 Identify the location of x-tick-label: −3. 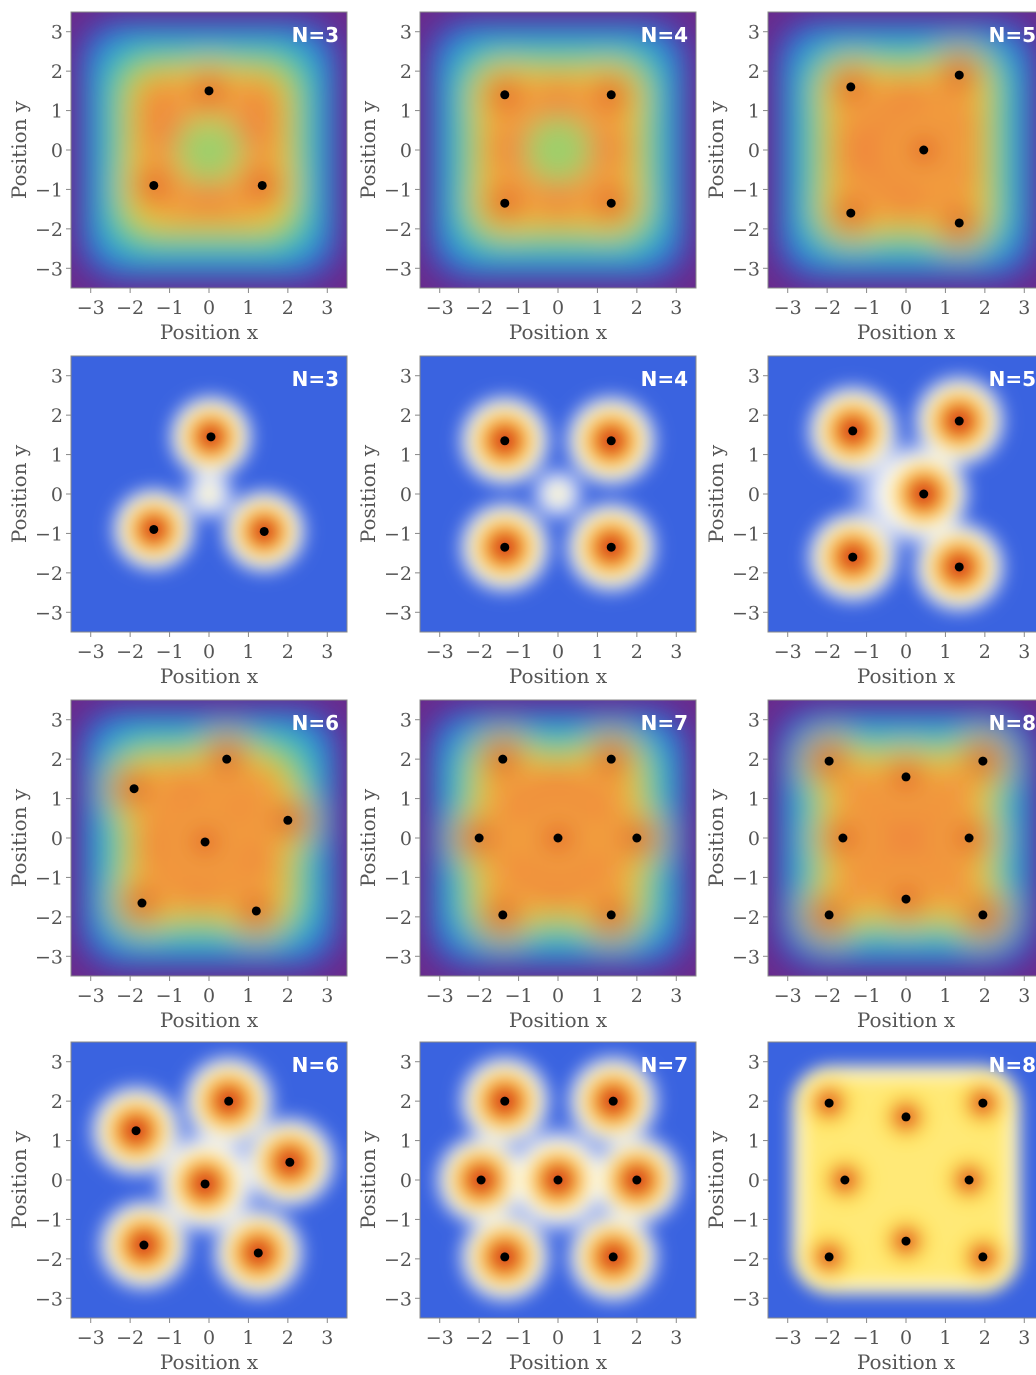
(440, 652).